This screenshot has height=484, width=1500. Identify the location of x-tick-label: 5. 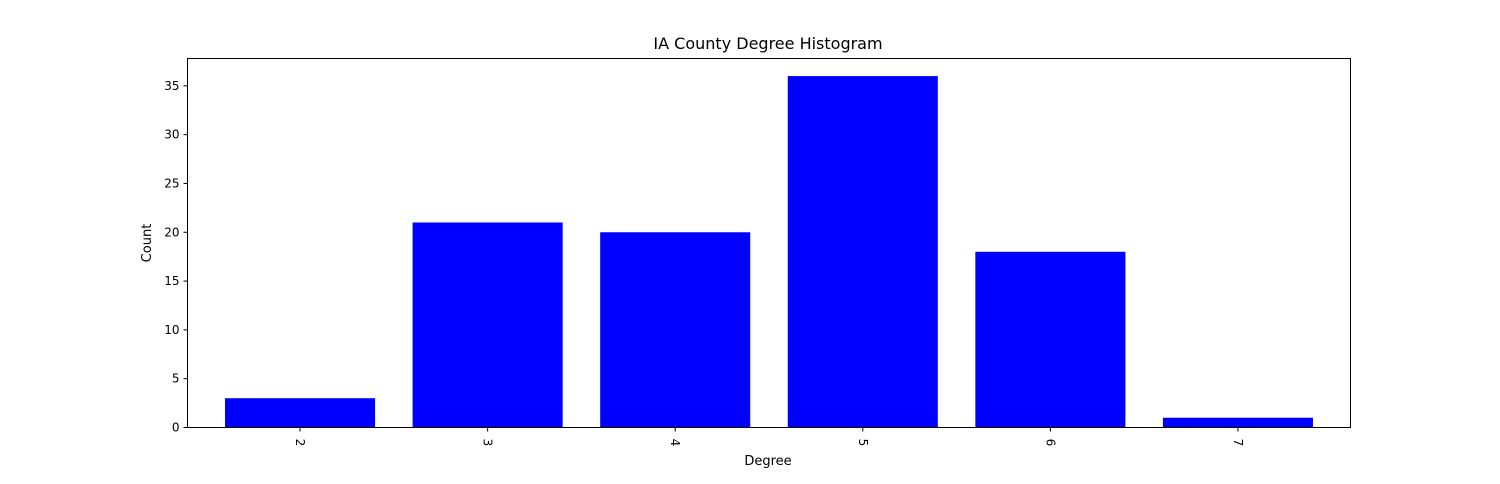
(863, 443).